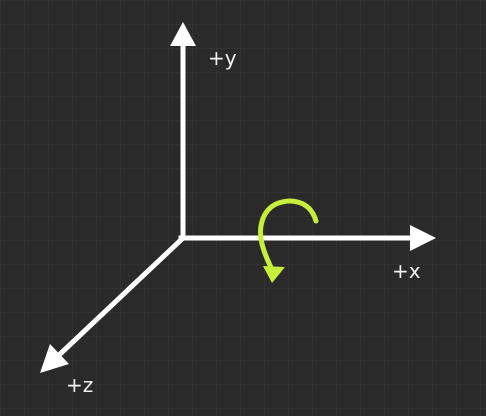  What do you see at coordinates (406, 271) in the screenshot?
I see `x-axis-label: +x` at bounding box center [406, 271].